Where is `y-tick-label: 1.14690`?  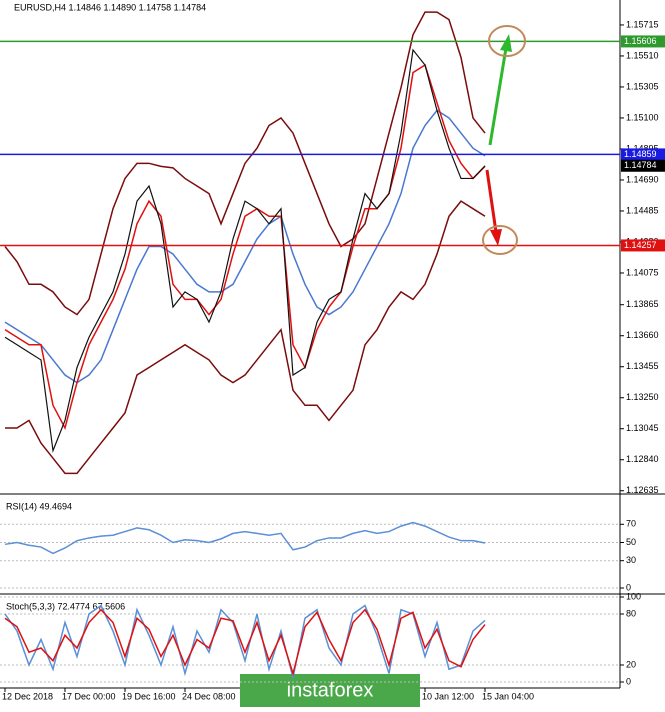
y-tick-label: 1.14690 is located at coordinates (642, 179).